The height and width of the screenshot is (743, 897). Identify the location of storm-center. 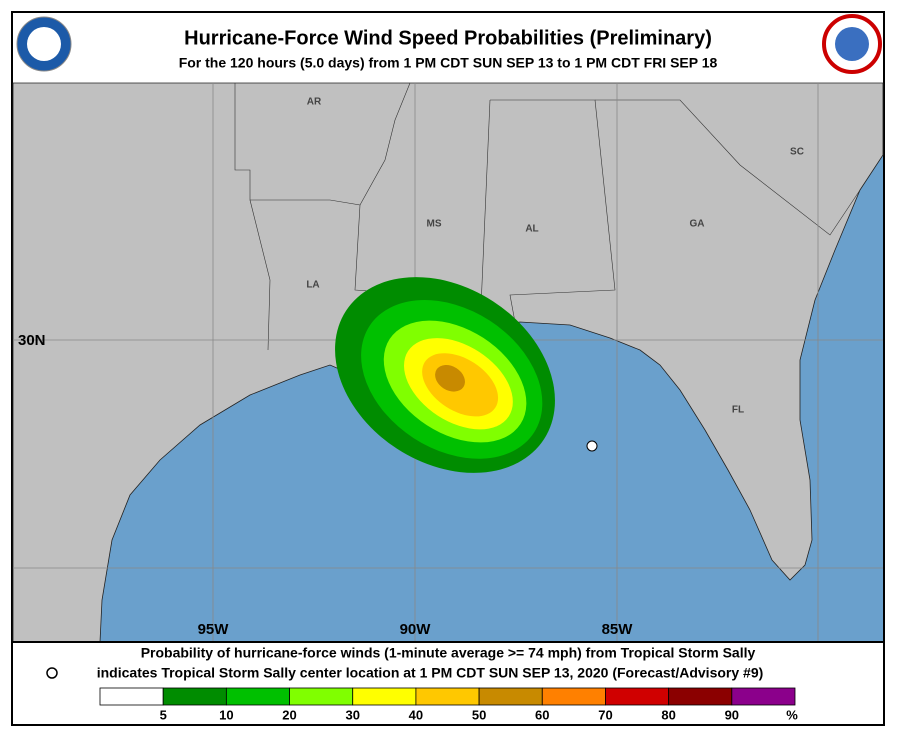
(592, 446).